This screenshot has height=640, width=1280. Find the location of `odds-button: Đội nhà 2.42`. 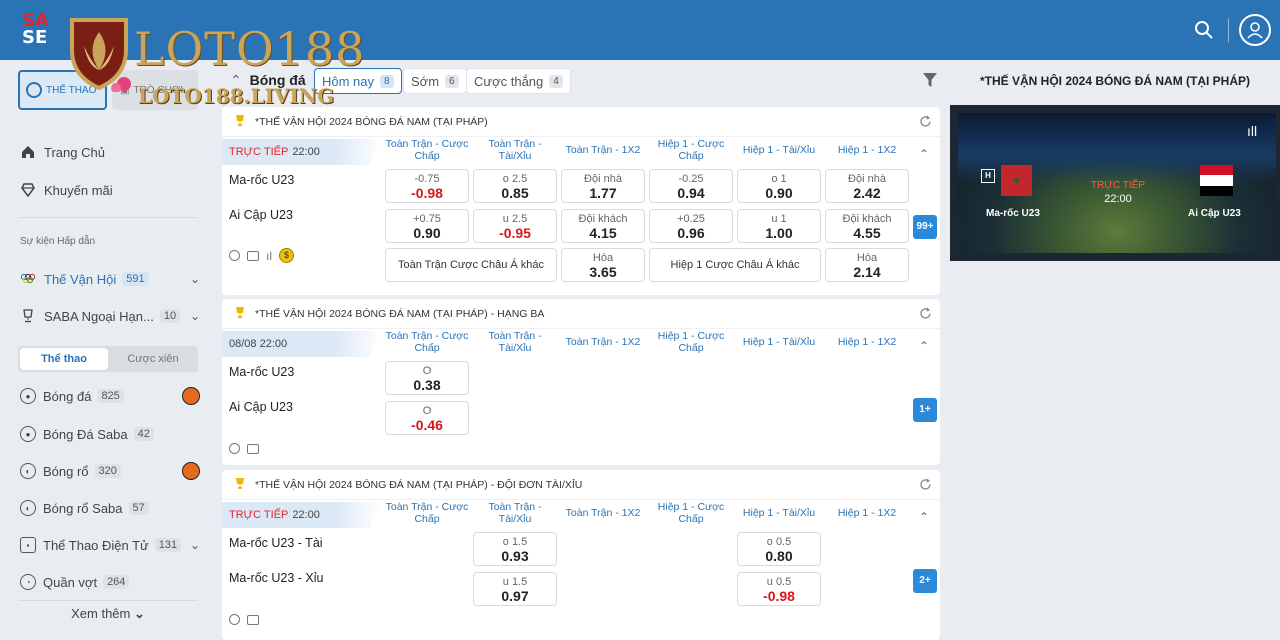

odds-button: Đội nhà 2.42 is located at coordinates (867, 186).